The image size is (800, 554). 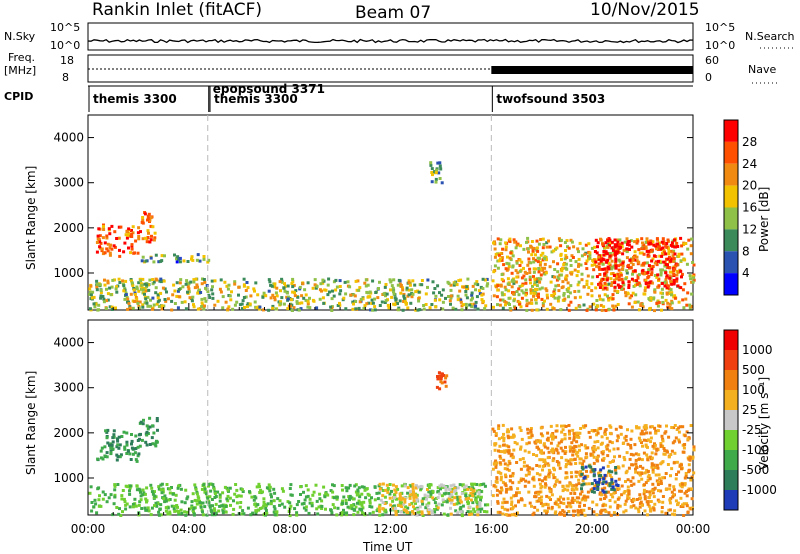 What do you see at coordinates (21, 57) in the screenshot?
I see `freq-label: Freq.` at bounding box center [21, 57].